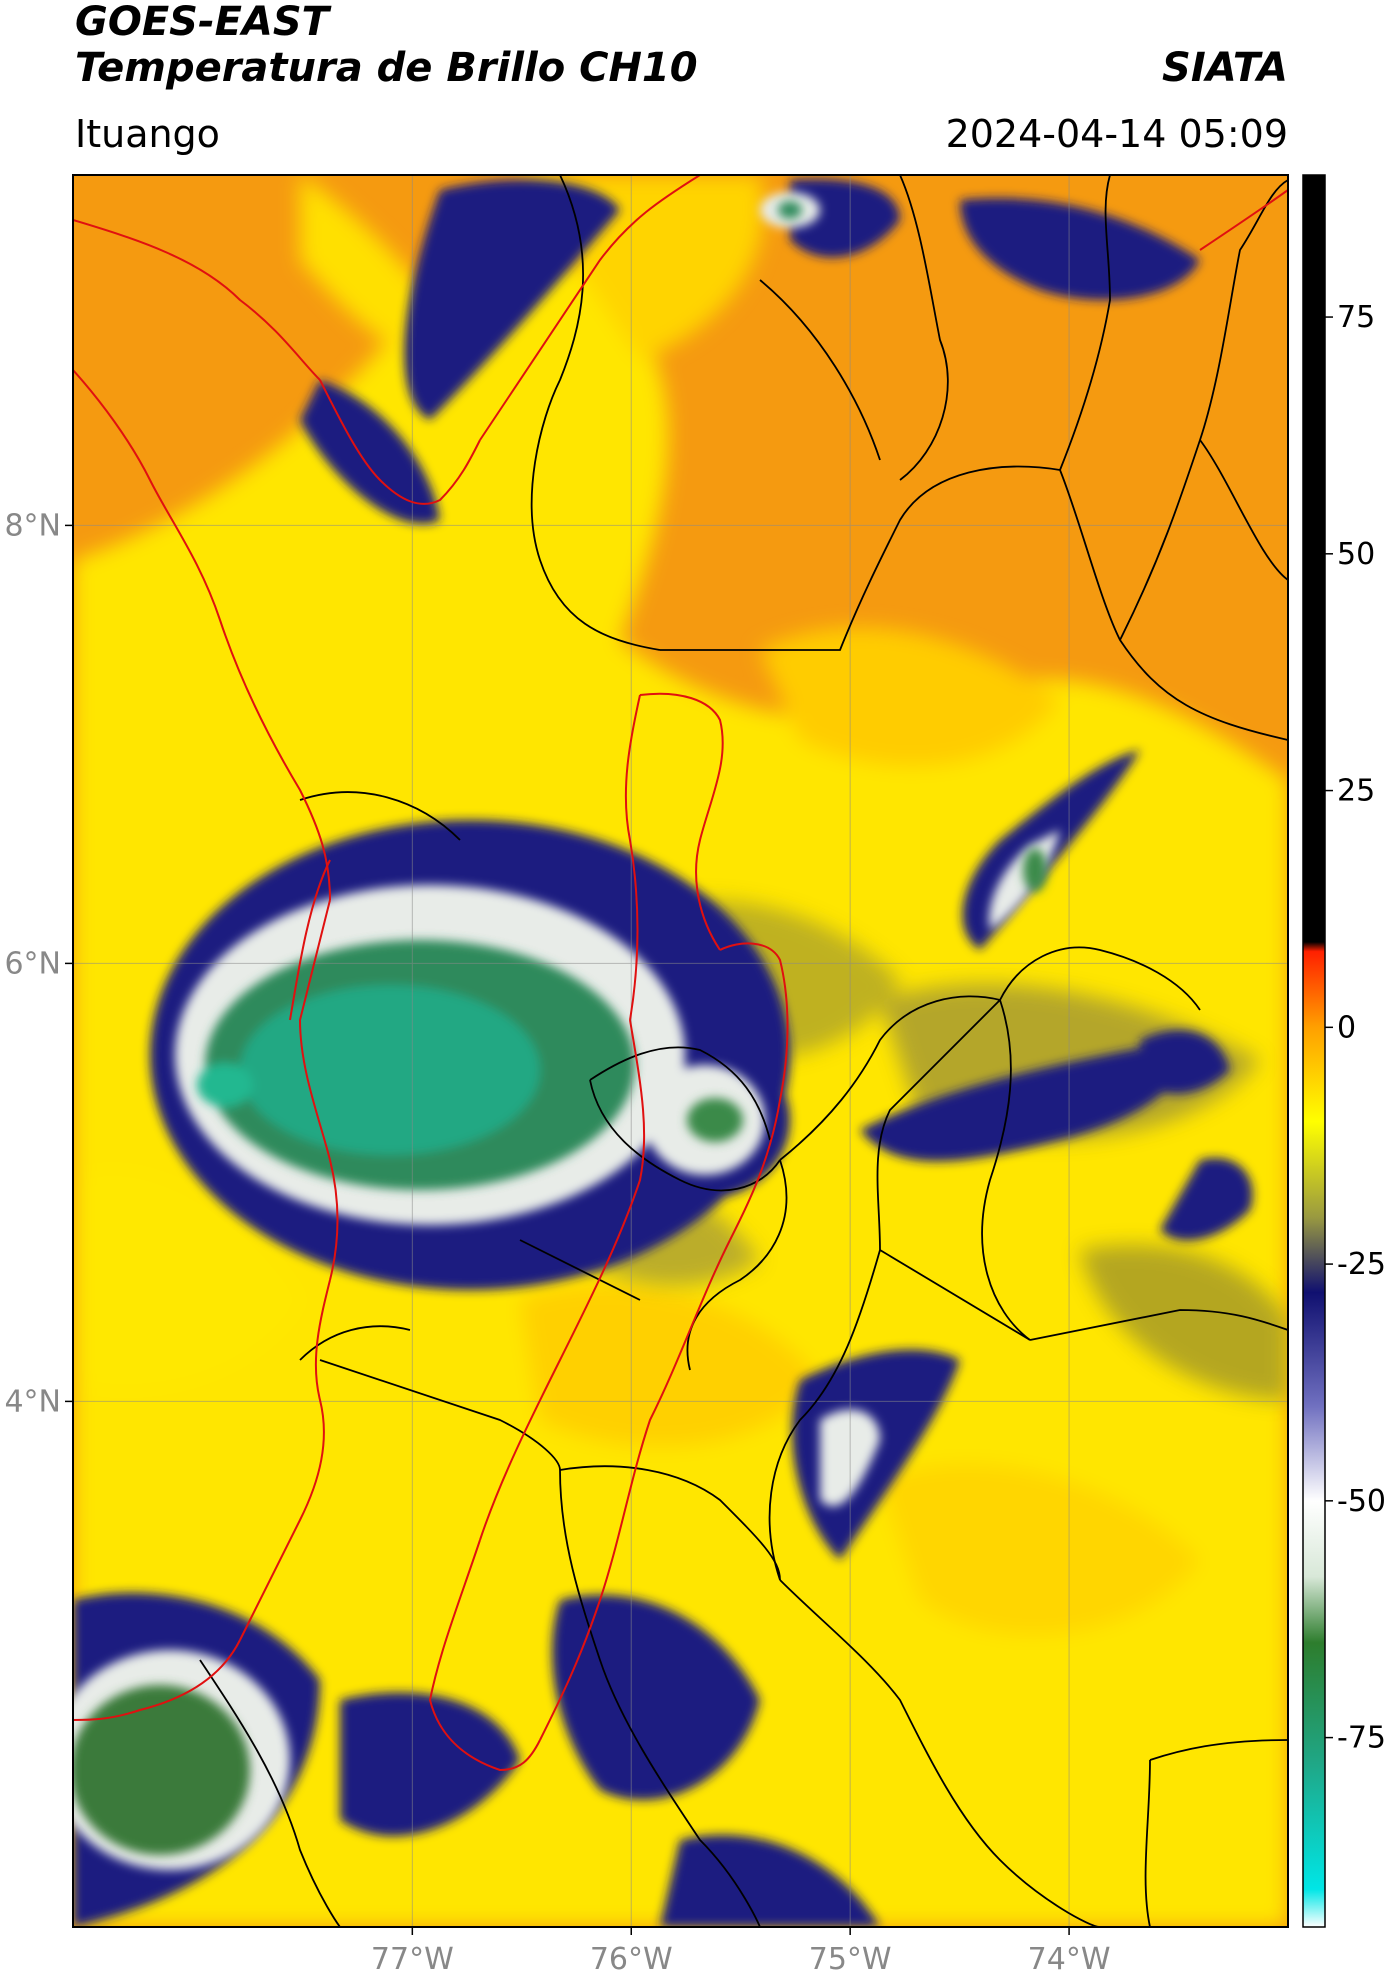 The width and height of the screenshot is (1384, 1981). Describe the element at coordinates (32, 1401) in the screenshot. I see `lat-tick-label: 4°N` at that location.